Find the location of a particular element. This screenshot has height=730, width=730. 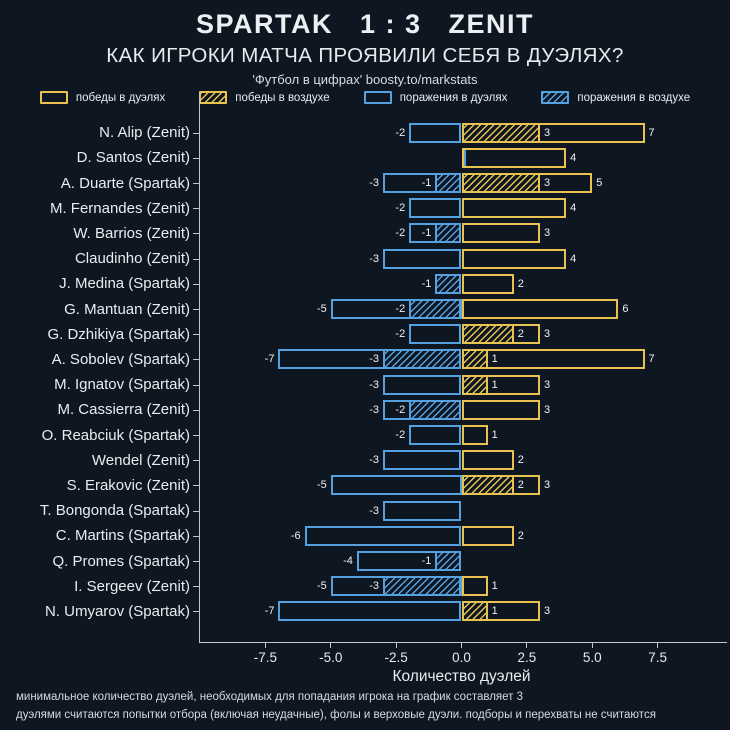

match-title: SPARTAK 1 : 3 ZENIT is located at coordinates (365, 24).